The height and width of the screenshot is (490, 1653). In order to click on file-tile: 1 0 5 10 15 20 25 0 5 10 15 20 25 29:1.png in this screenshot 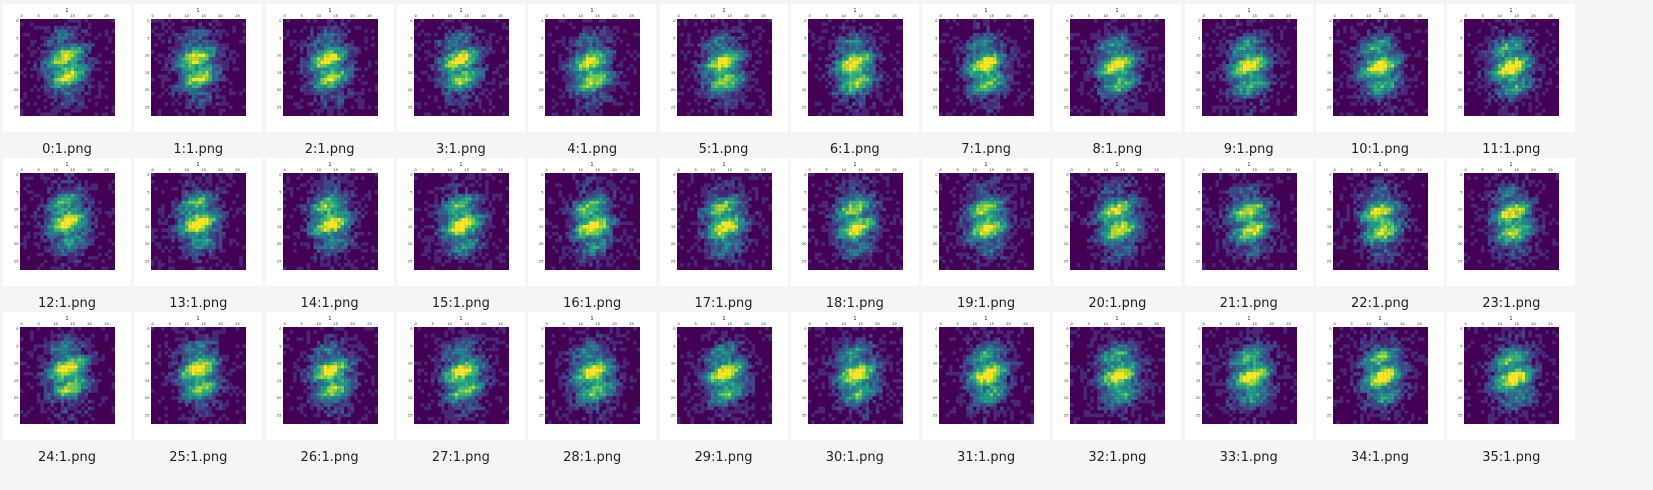, I will do `click(723, 390)`.